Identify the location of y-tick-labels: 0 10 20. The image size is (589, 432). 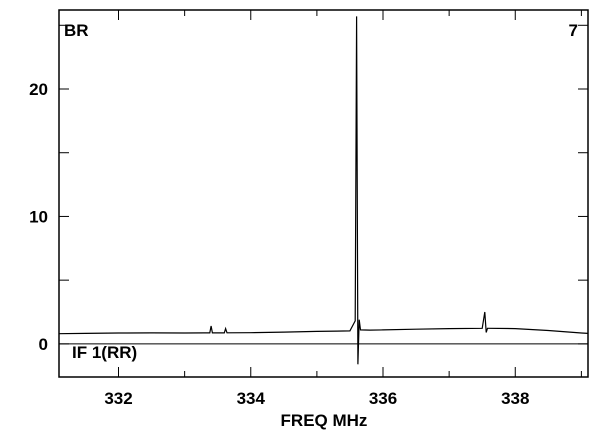
(38, 217).